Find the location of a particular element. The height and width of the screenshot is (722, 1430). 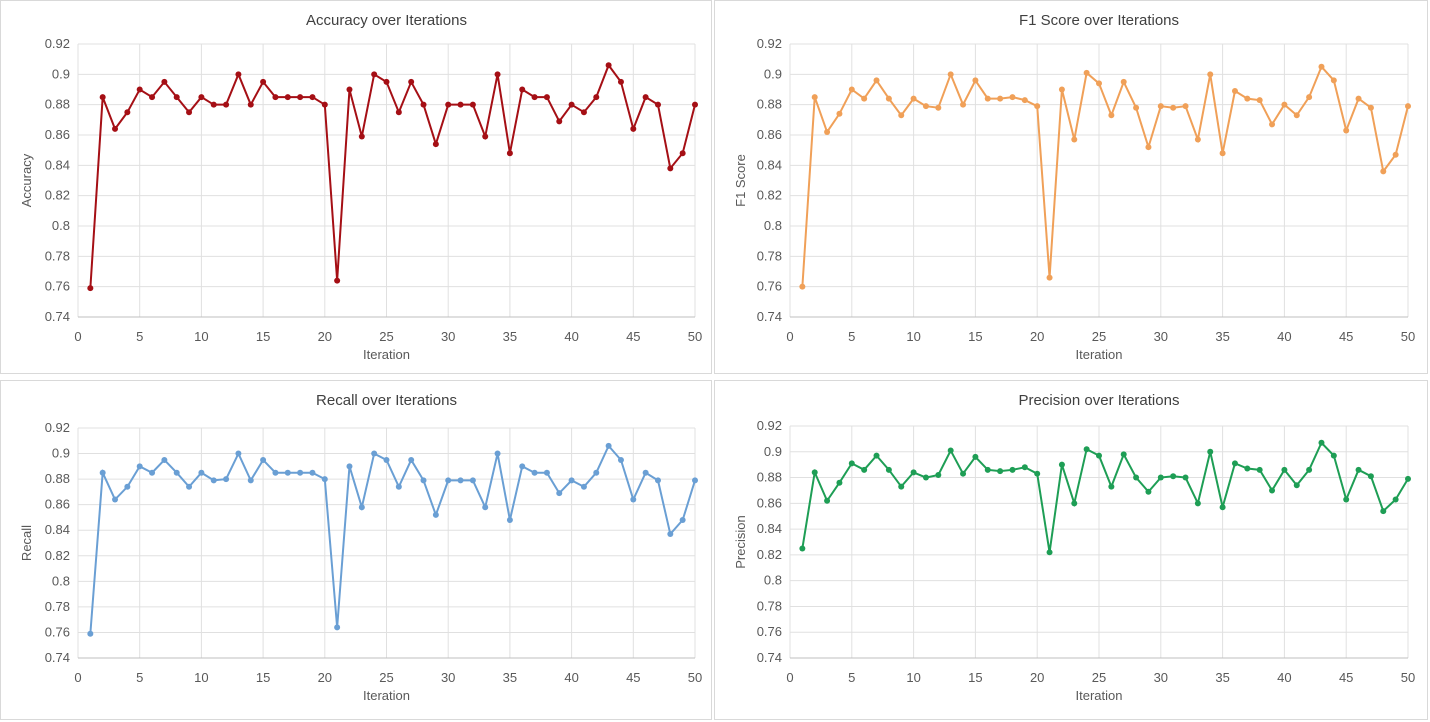

y-axis-label: Recall is located at coordinates (26, 543).